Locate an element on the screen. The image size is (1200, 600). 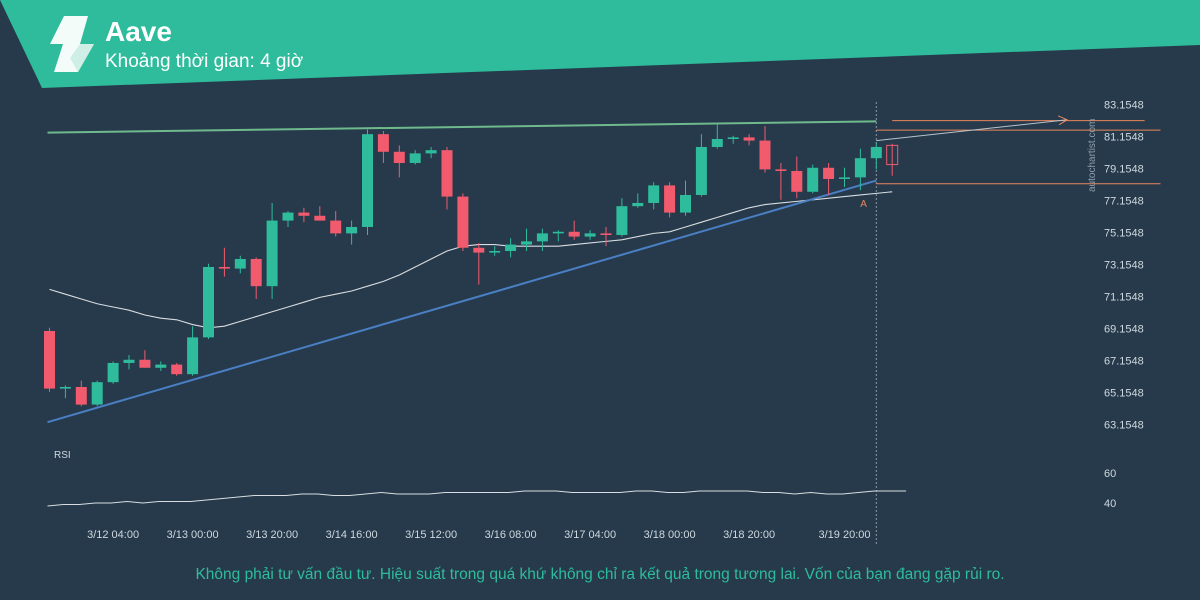
rsi-tick-label: 40 is located at coordinates (1110, 504).